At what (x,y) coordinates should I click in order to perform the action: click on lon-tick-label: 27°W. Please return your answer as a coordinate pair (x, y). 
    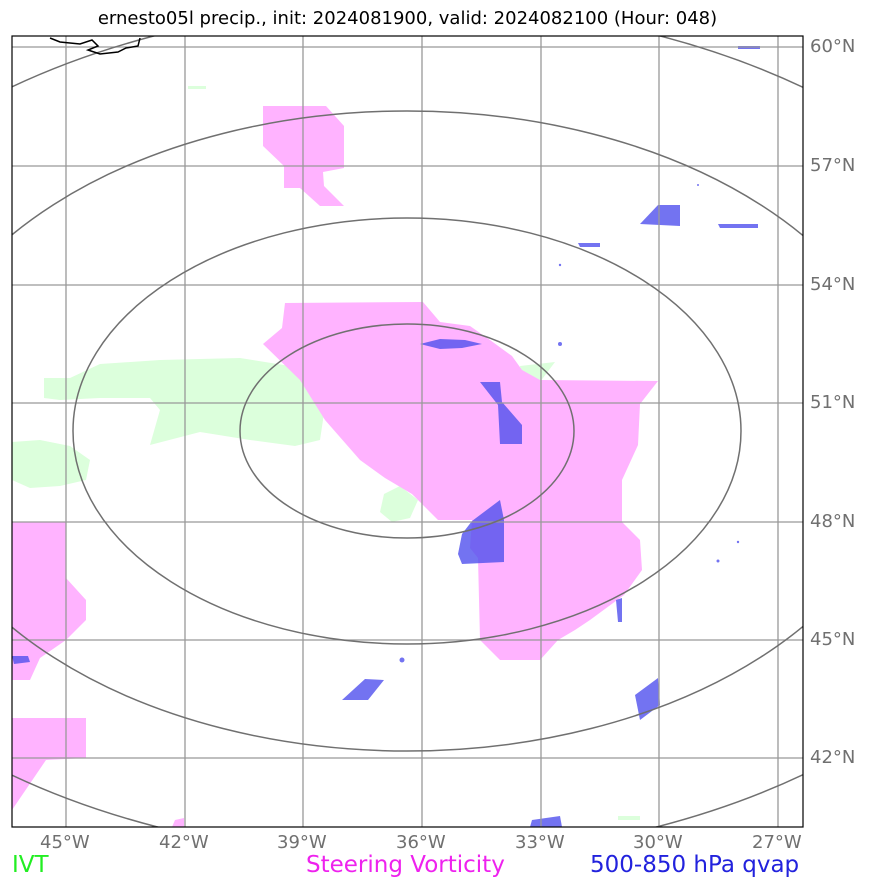
    Looking at the image, I should click on (777, 842).